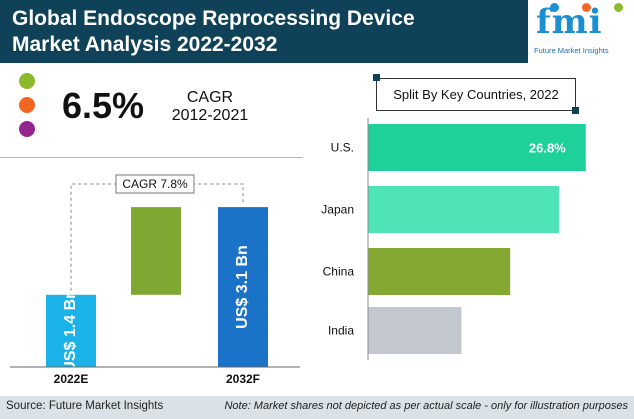  Describe the element at coordinates (439, 271) in the screenshot. I see `country-bar-china` at that location.